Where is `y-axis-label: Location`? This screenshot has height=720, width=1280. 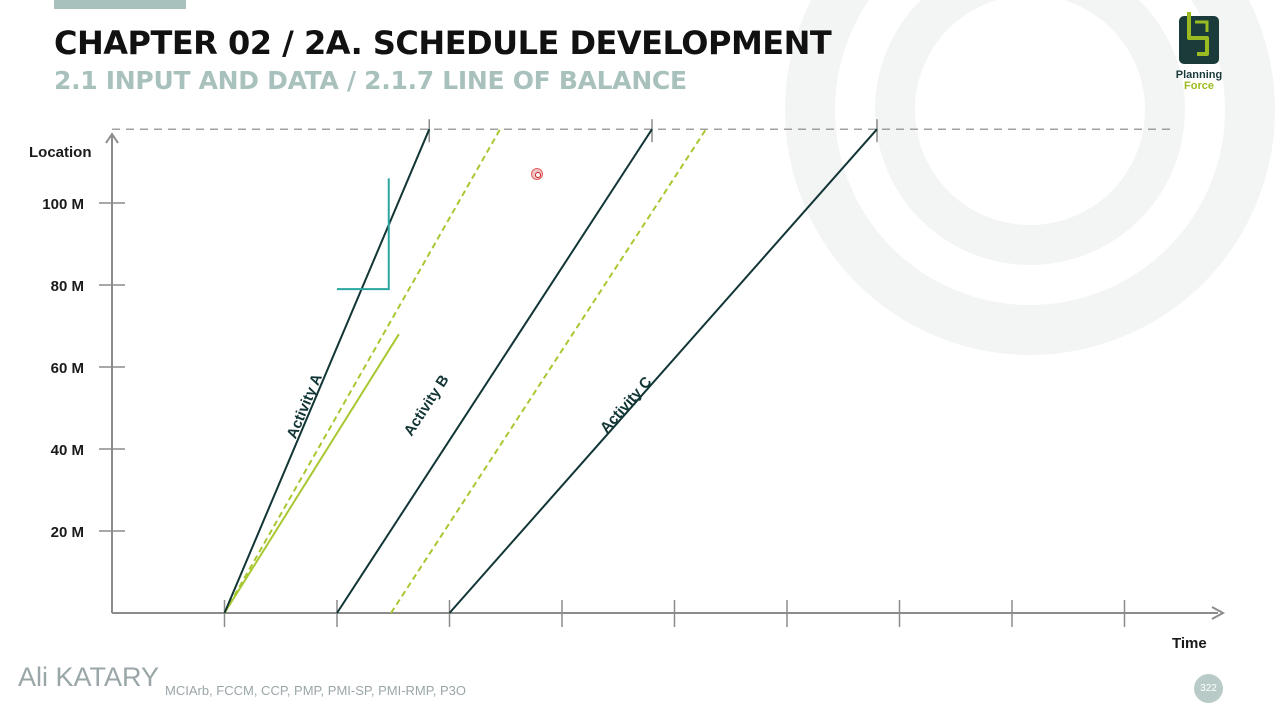
y-axis-label: Location is located at coordinates (60, 152).